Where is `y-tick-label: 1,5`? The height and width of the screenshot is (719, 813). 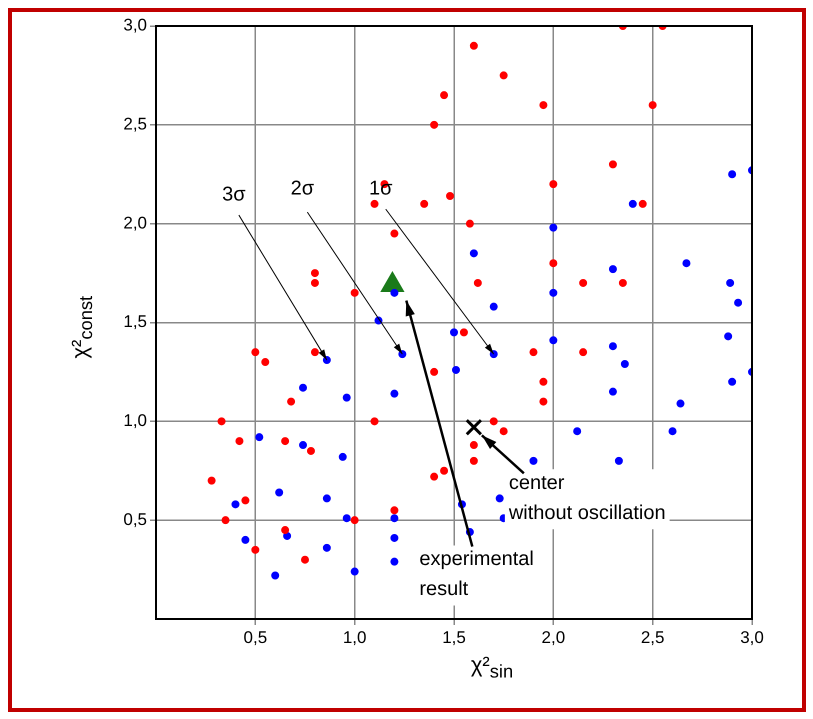
y-tick-label: 1,5 is located at coordinates (135, 322).